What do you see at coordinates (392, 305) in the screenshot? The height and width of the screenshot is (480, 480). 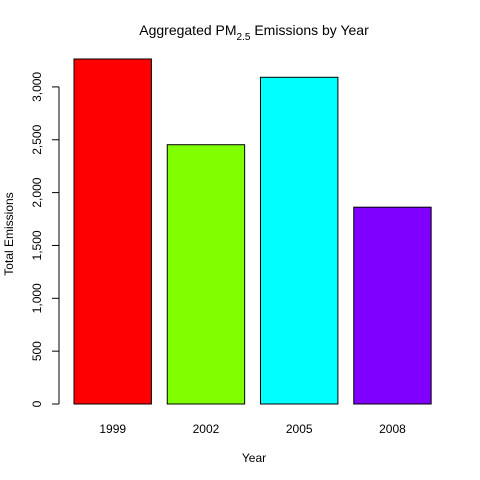 I see `bar-2008` at bounding box center [392, 305].